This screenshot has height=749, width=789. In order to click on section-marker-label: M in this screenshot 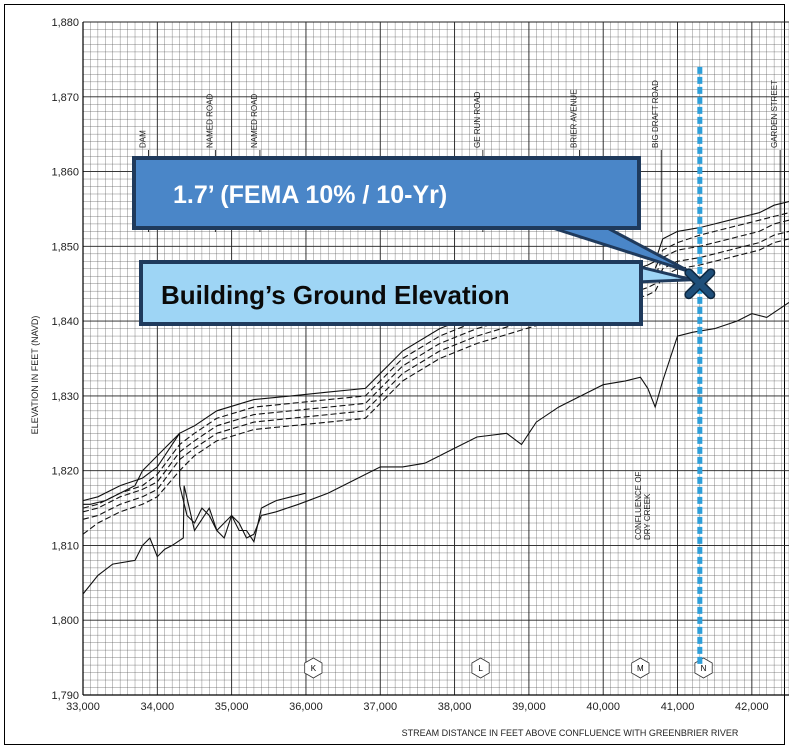, I will do `click(640, 668)`.